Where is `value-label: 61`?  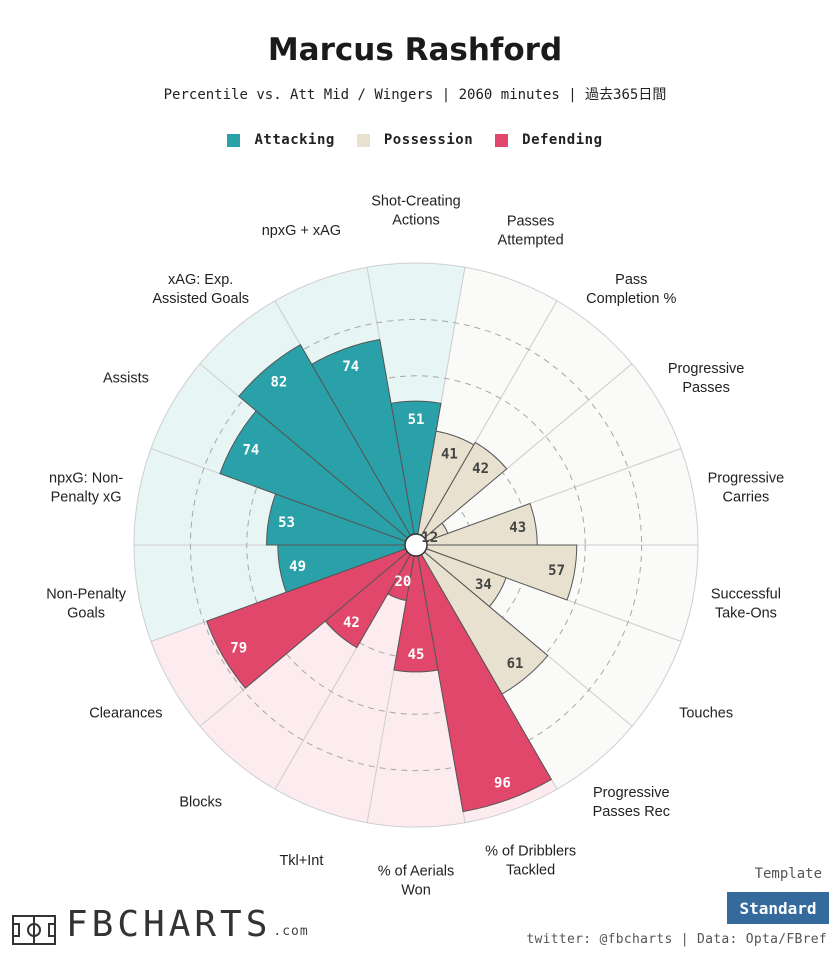
value-label: 61 is located at coordinates (515, 664).